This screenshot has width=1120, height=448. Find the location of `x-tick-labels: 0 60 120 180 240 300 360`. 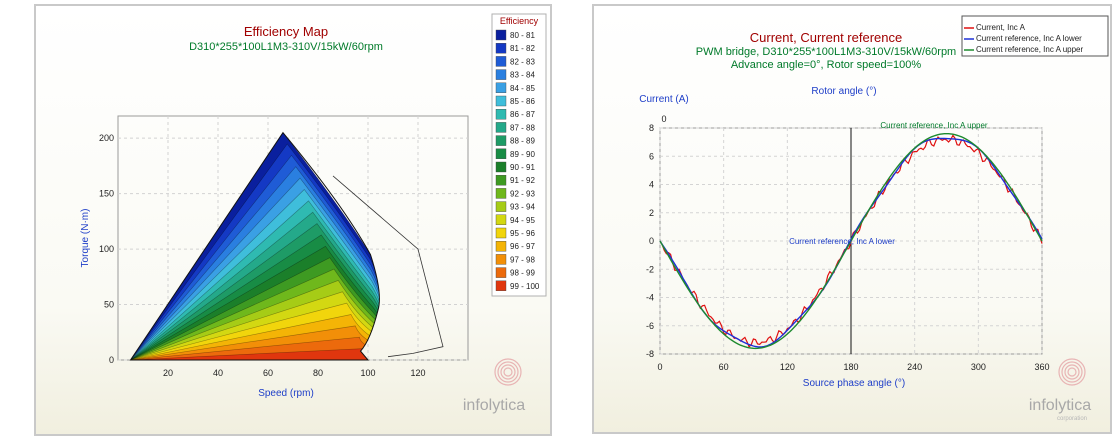

x-tick-labels: 0 60 120 180 240 300 360 is located at coordinates (853, 367).